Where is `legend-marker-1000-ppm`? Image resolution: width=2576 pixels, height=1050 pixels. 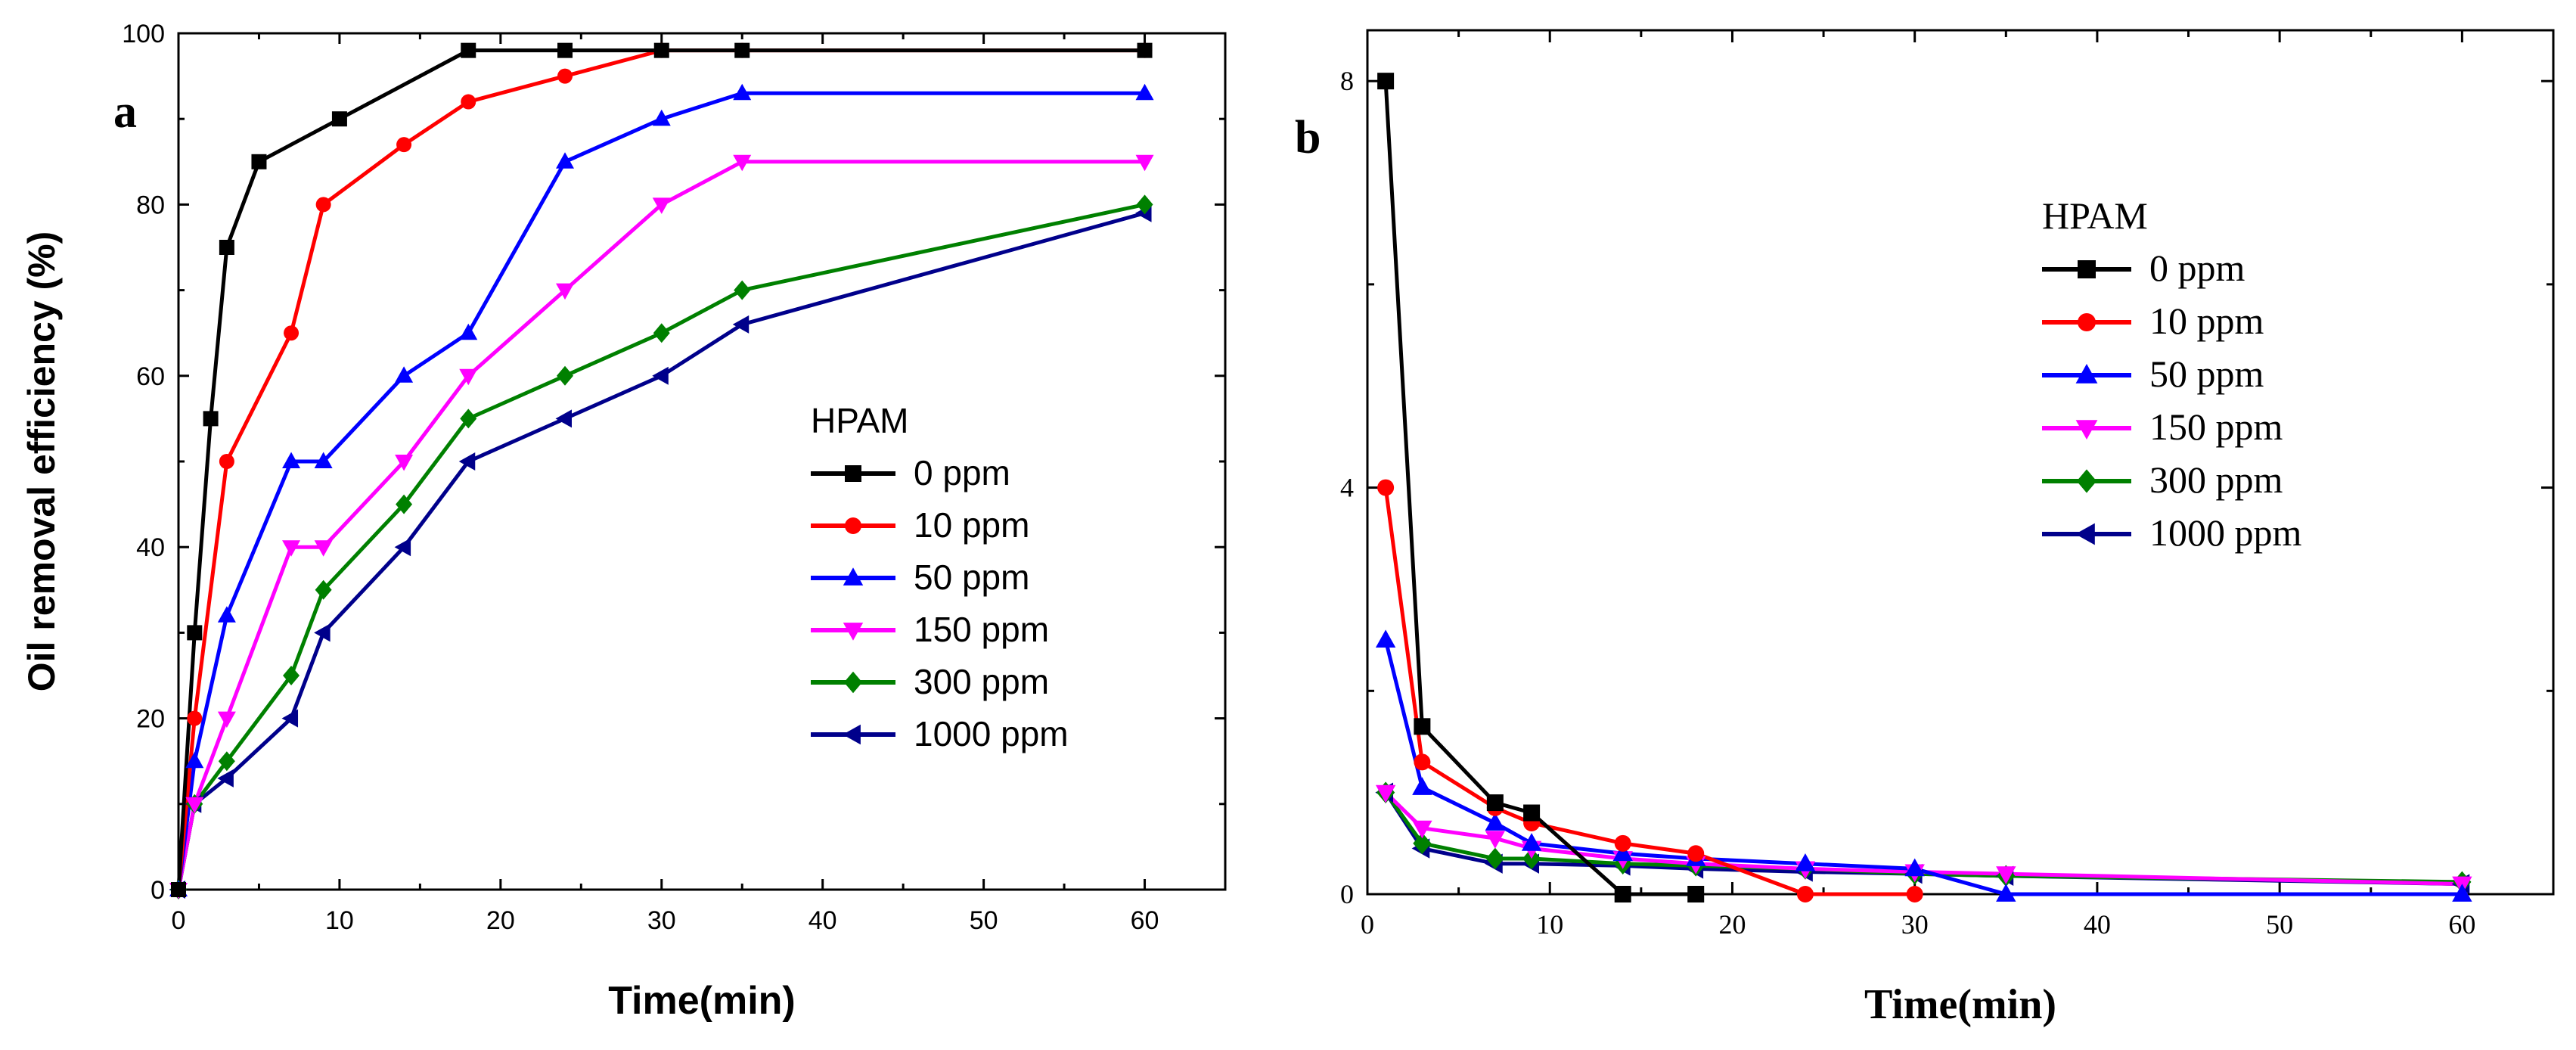
legend-marker-1000-ppm is located at coordinates (2085, 534).